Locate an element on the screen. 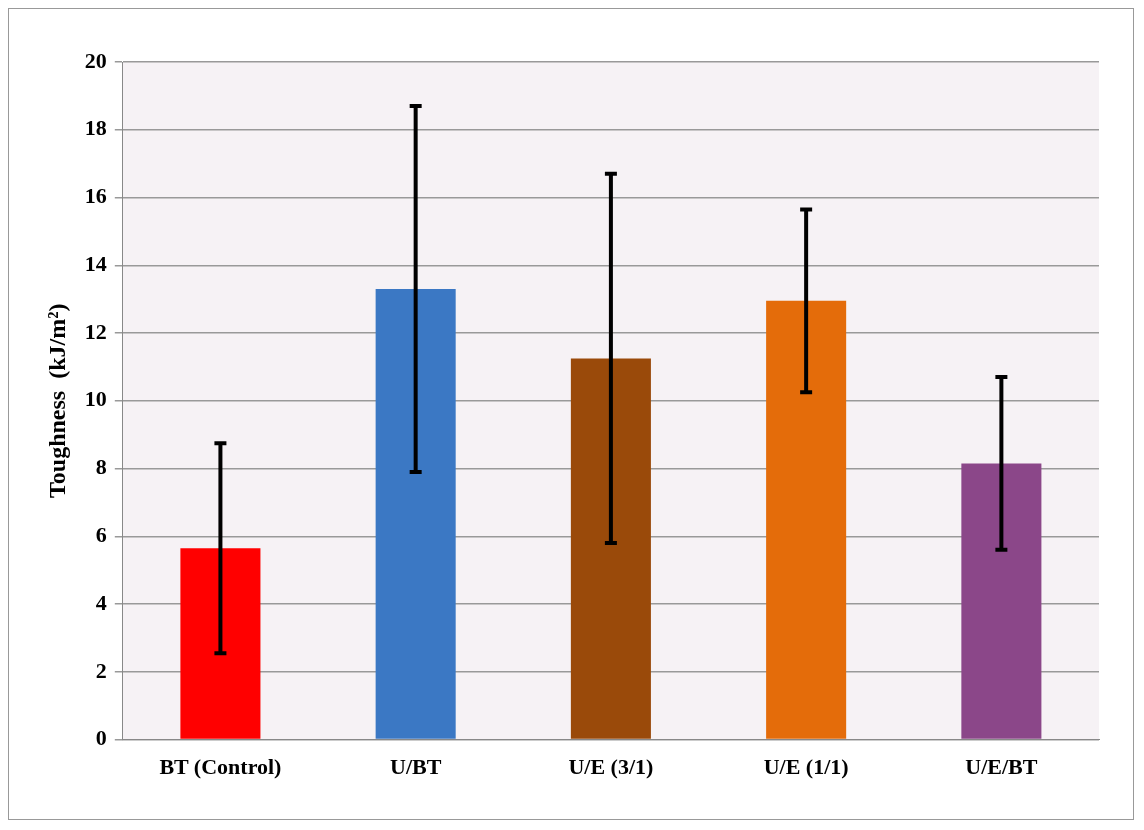  y-tick-label: 6 is located at coordinates (101, 535).